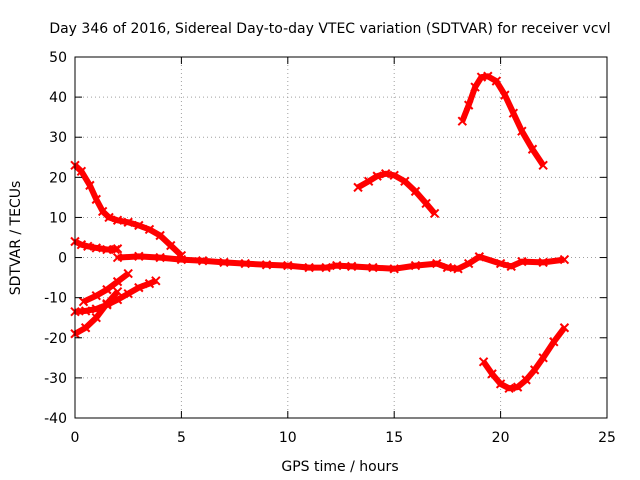  I want to click on x-tick-label: 5, so click(181, 438).